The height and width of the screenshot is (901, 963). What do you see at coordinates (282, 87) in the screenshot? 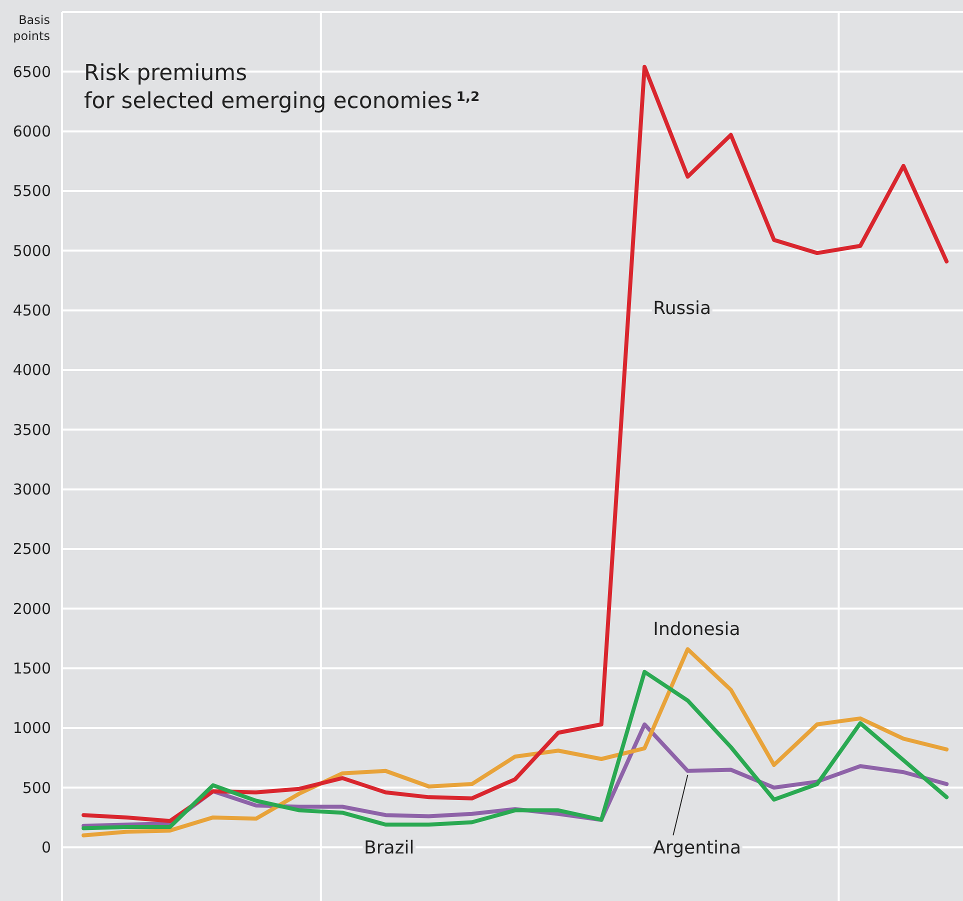
I see `text: Risk premiums for selected emerging economies$^{1,2}$` at bounding box center [282, 87].